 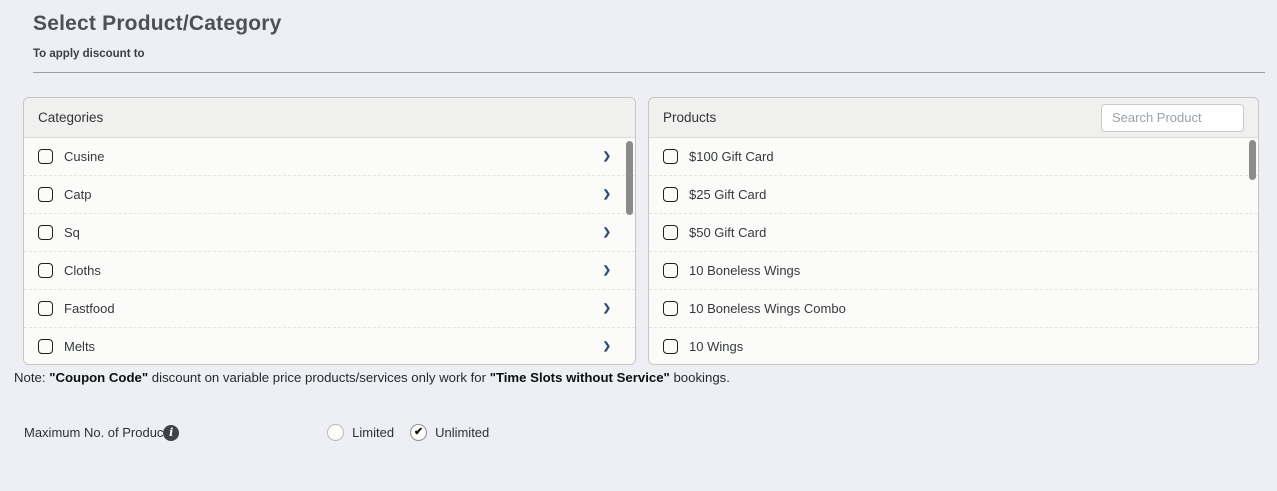 What do you see at coordinates (89, 308) in the screenshot?
I see `category-label: Fastfood` at bounding box center [89, 308].